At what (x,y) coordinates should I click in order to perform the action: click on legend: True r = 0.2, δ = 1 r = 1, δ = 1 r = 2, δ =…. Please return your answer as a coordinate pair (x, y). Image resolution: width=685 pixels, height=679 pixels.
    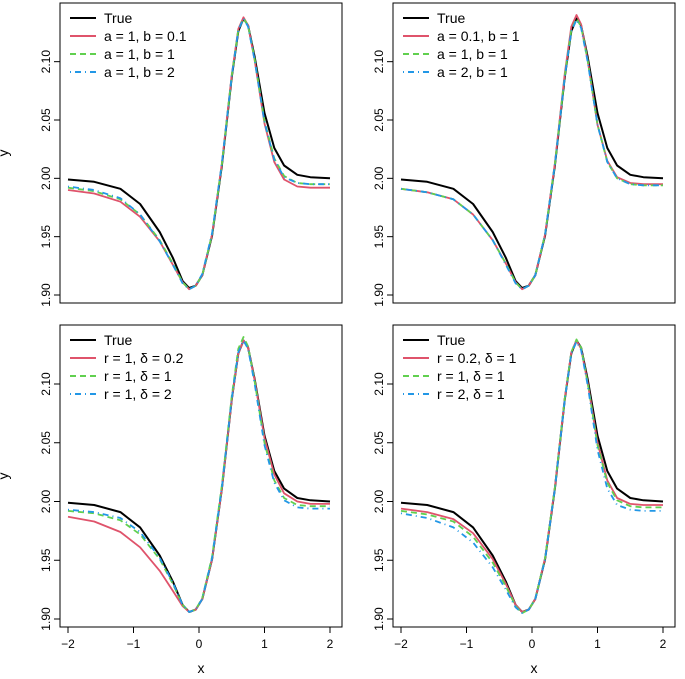
    Looking at the image, I should click on (460, 367).